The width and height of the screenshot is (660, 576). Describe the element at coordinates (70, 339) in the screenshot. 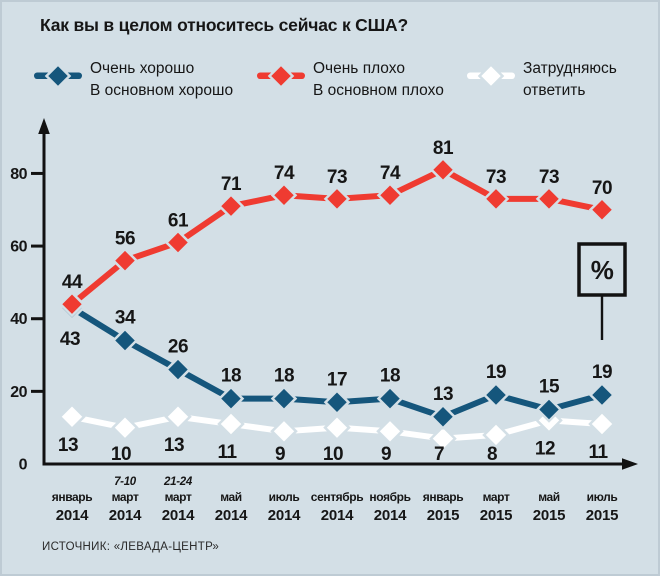

I see `svg-text: 43` at that location.